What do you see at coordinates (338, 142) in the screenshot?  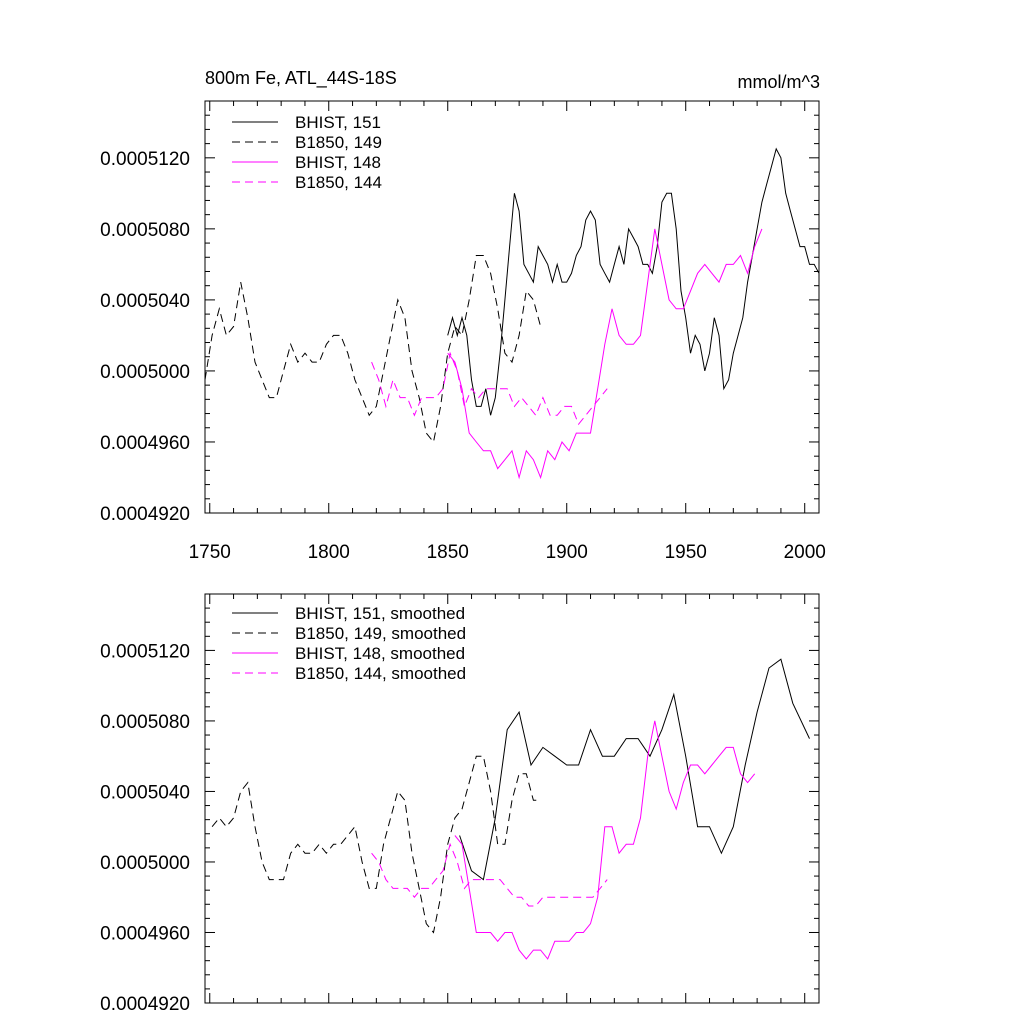 I see `legend-label: B1850, 149` at bounding box center [338, 142].